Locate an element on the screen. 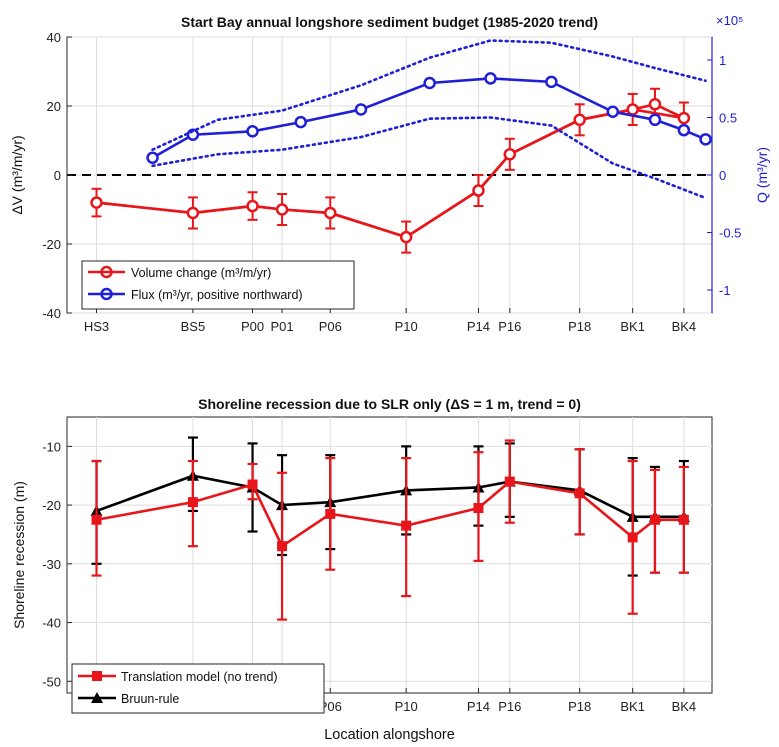 Image resolution: width=779 pixels, height=747 pixels. bottom-xtick-label: P14 is located at coordinates (478, 706).